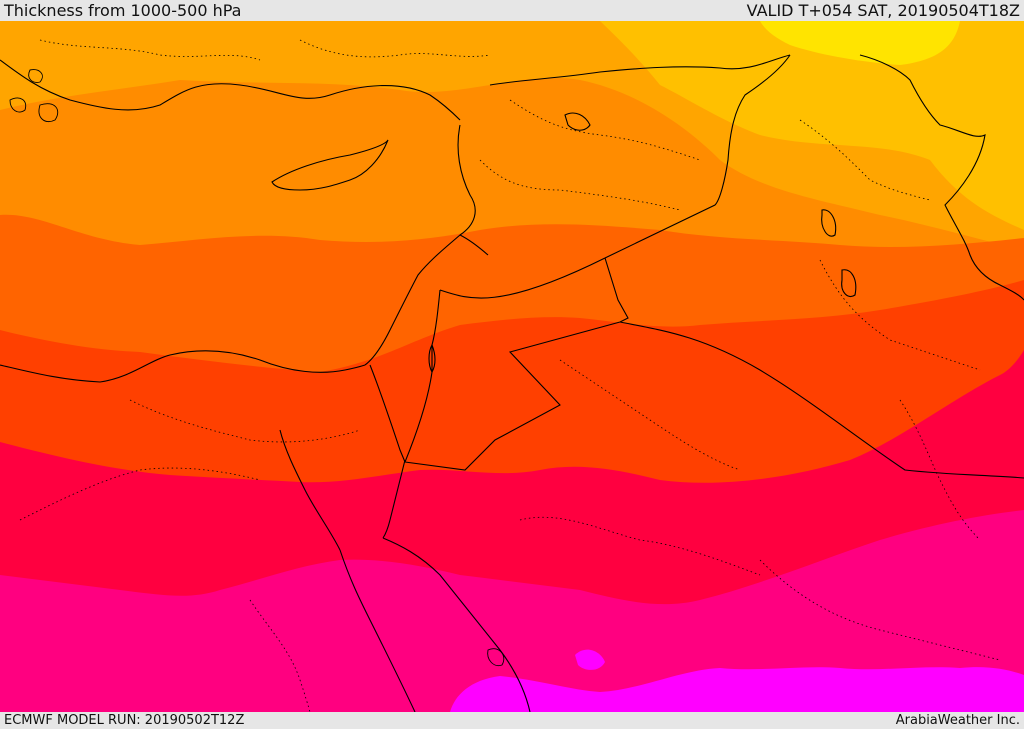 The height and width of the screenshot is (729, 1024). I want to click on syria-turkey-border, so click(640, 70).